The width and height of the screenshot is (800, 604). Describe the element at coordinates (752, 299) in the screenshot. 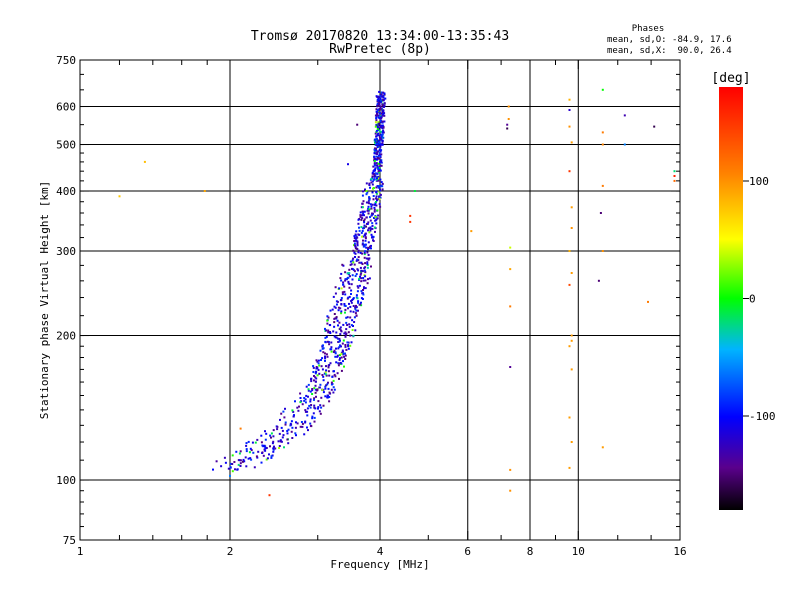

I see `colorbar-tick-label: 0` at that location.